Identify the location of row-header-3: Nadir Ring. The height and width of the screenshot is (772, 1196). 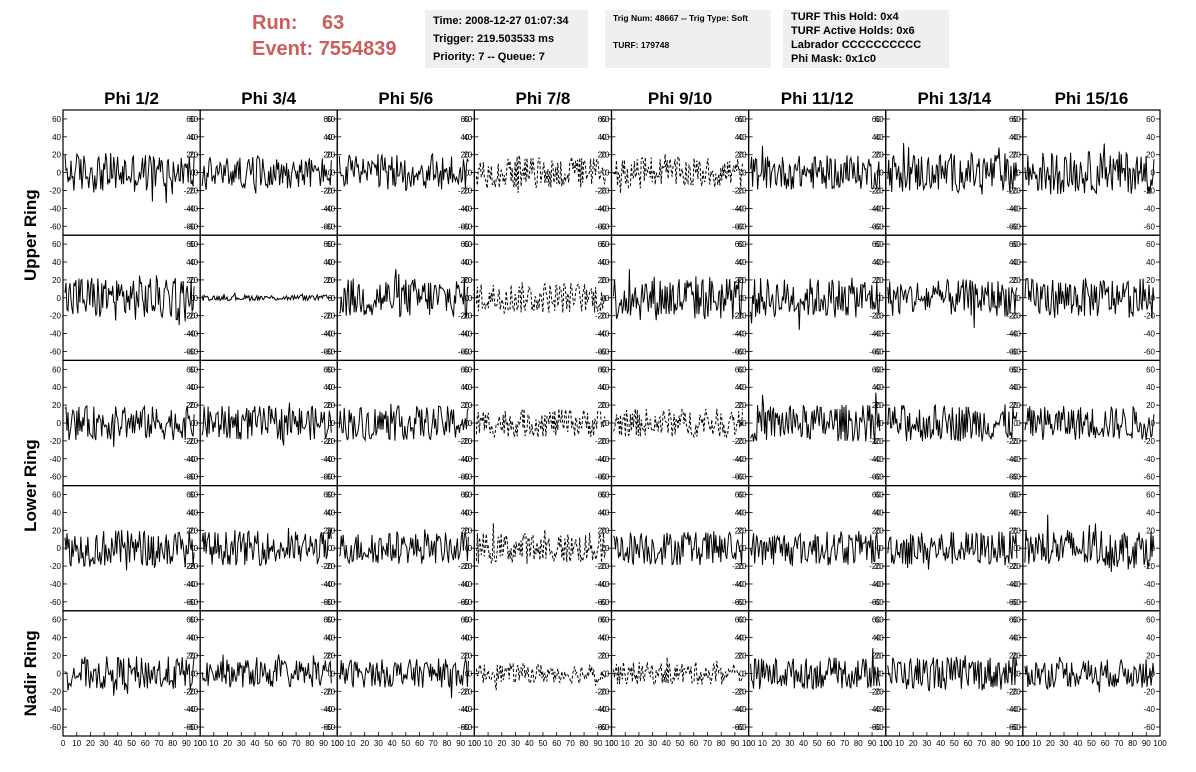
(30, 673).